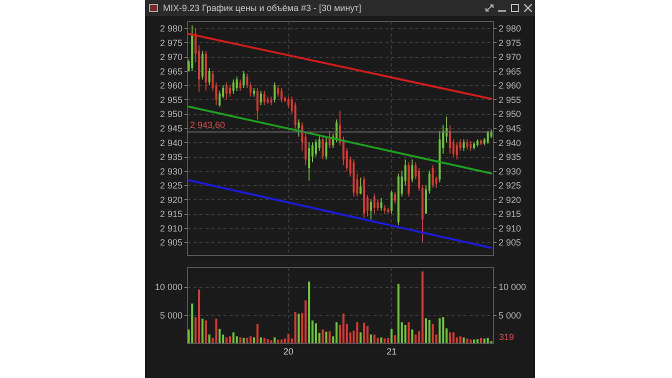  Describe the element at coordinates (171, 199) in the screenshot. I see `y-tick-label: 2 920` at that location.